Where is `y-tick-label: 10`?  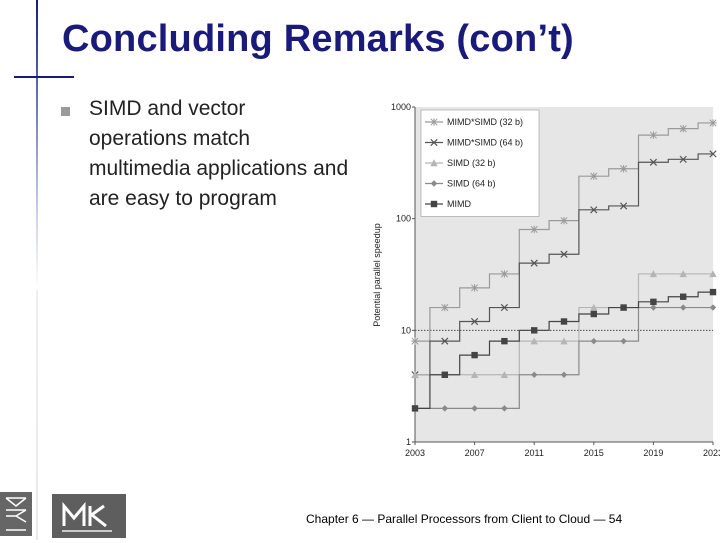
y-tick-label: 10 is located at coordinates (406, 330).